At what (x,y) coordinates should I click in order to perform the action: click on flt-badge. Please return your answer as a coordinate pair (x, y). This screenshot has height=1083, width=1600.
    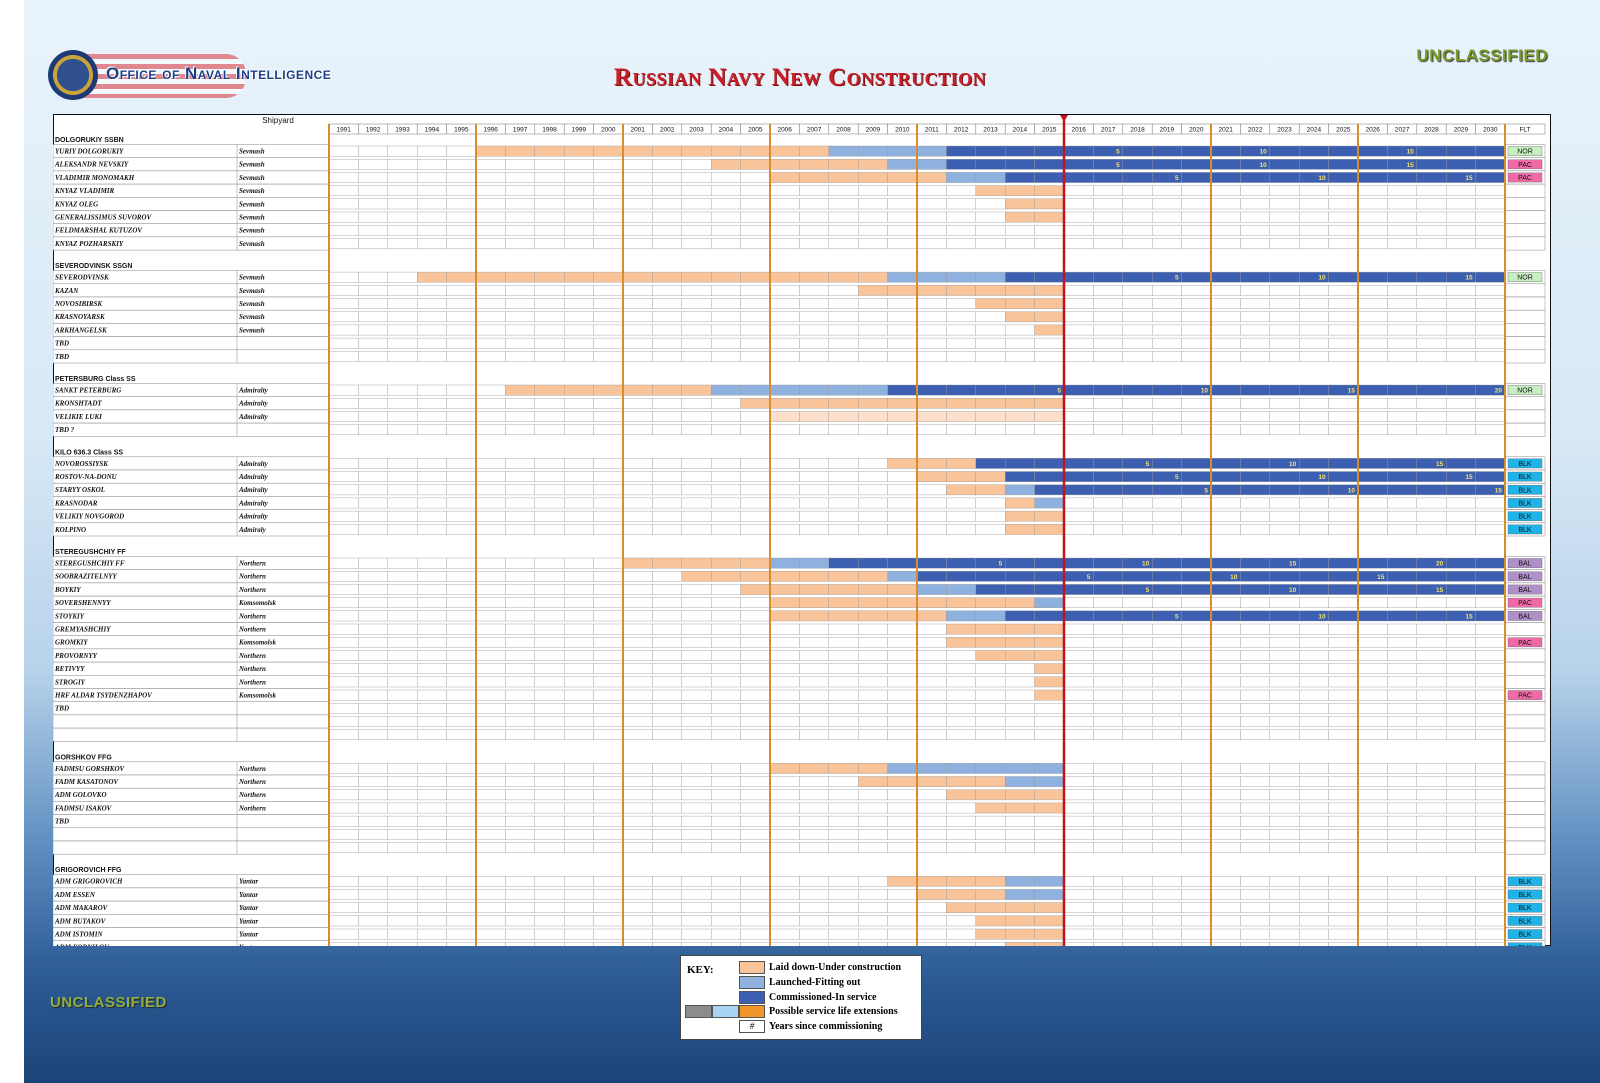
    Looking at the image, I should click on (1525, 695).